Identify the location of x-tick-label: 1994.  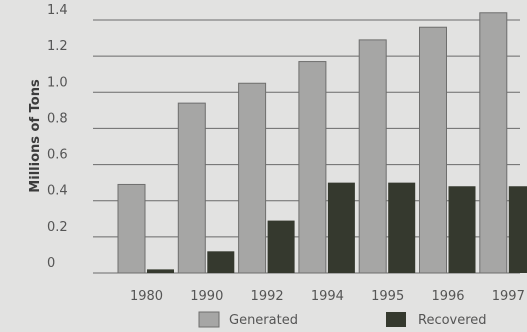
(327, 296).